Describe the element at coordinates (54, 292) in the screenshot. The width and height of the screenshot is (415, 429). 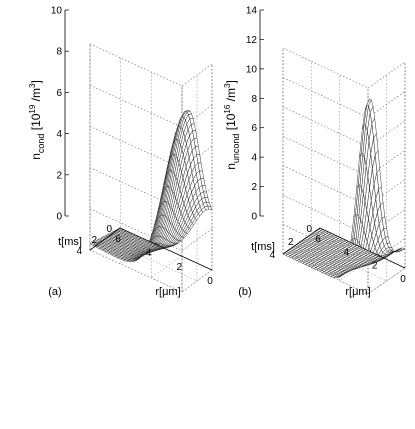
I see `panel-label: (a)` at that location.